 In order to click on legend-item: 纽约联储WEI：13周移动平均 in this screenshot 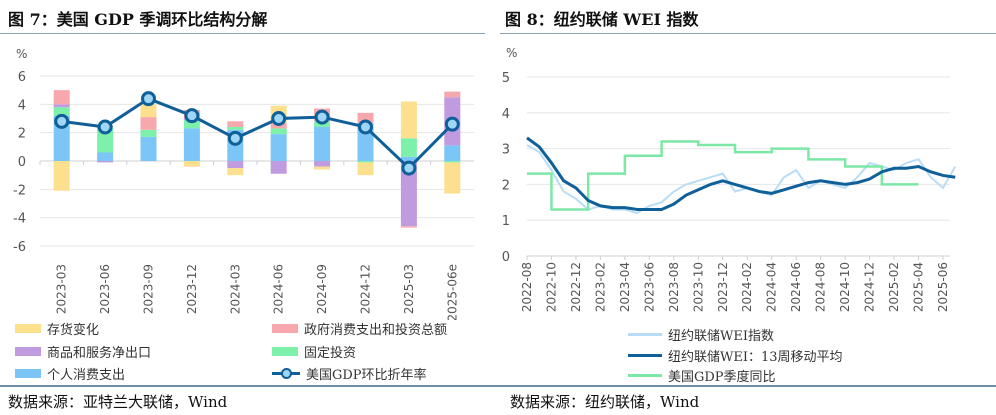, I will do `click(735, 355)`.